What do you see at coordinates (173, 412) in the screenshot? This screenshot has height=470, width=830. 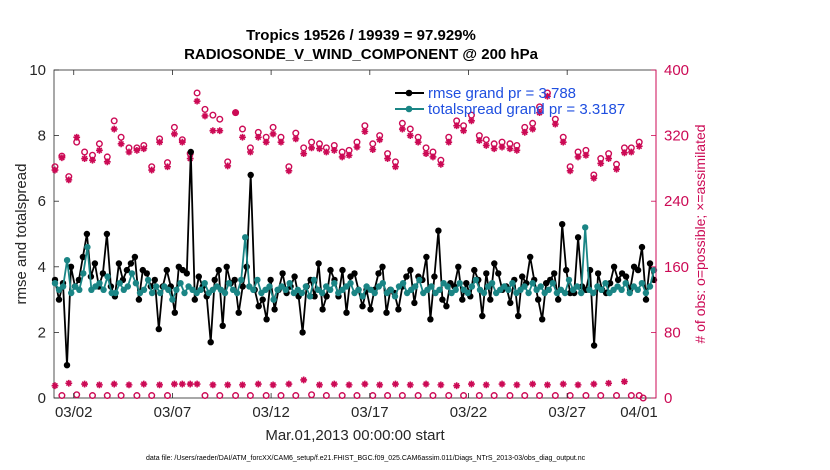 I see `x-tick-label: 03/07` at bounding box center [173, 412].